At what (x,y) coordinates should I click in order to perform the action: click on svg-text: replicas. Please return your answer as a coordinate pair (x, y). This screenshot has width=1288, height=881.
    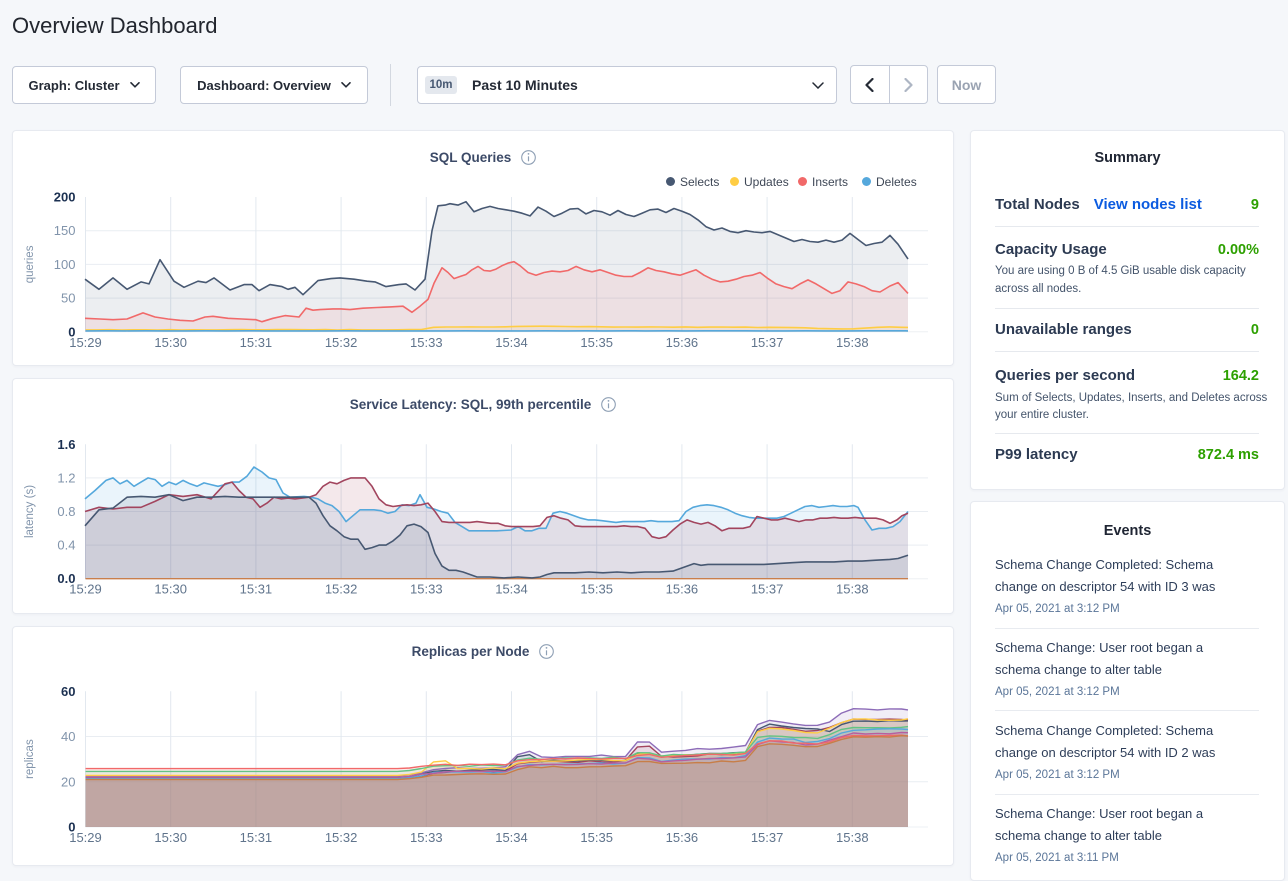
    Looking at the image, I should click on (30, 759).